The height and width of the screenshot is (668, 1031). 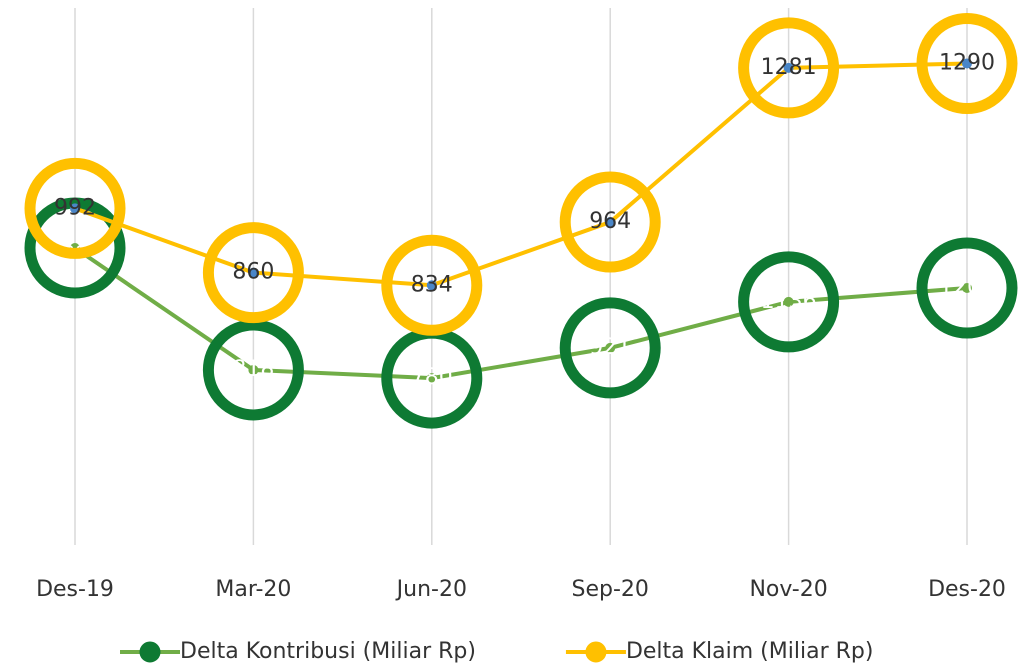 What do you see at coordinates (609, 589) in the screenshot?
I see `x-tick-label: Sep-20` at bounding box center [609, 589].